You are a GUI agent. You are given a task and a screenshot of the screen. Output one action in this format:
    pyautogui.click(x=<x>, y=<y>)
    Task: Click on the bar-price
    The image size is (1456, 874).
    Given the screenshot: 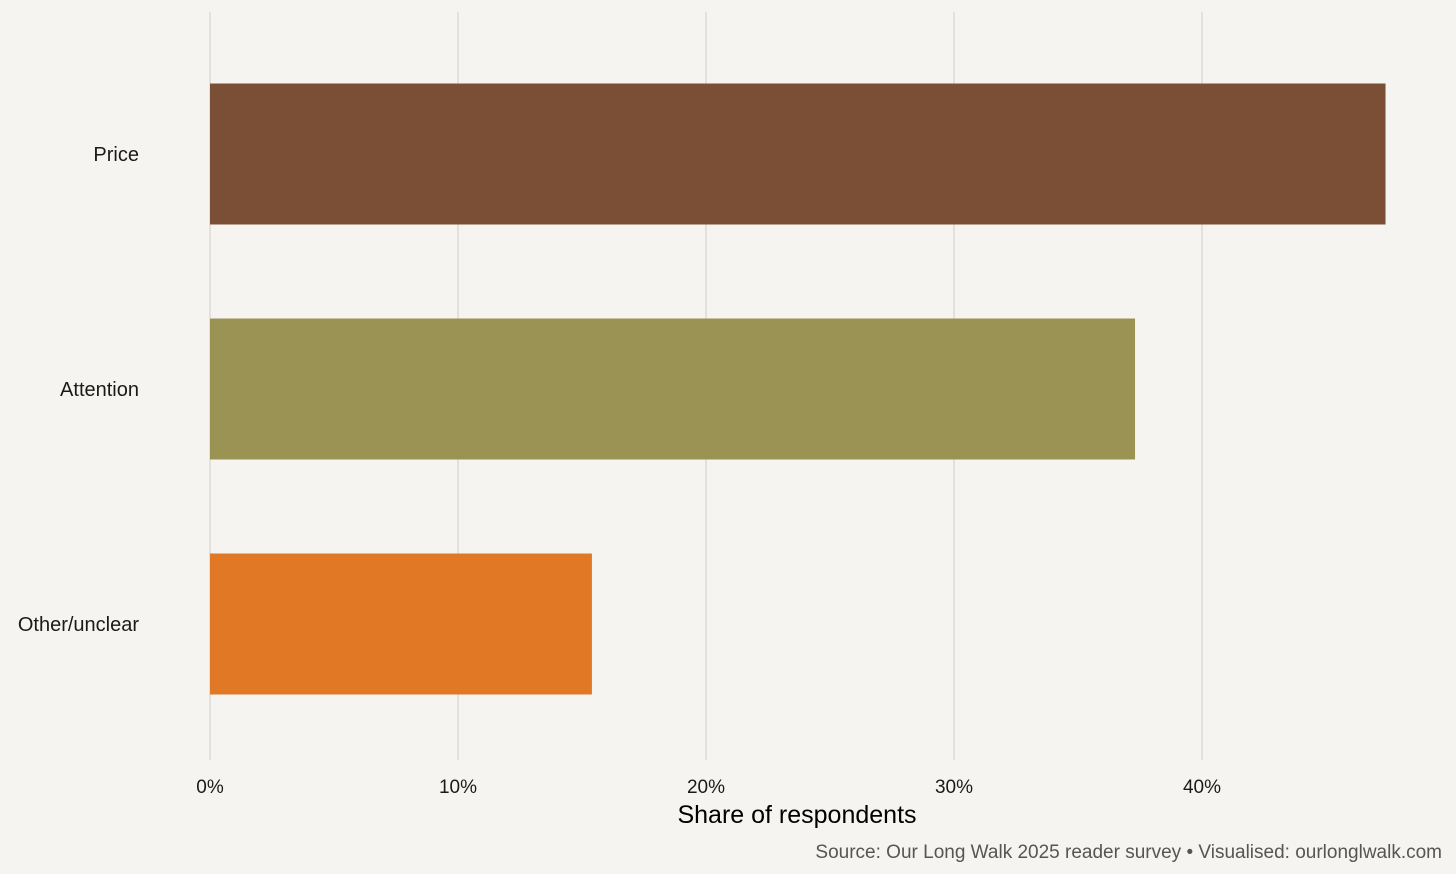 What is the action you would take?
    pyautogui.click(x=798, y=154)
    